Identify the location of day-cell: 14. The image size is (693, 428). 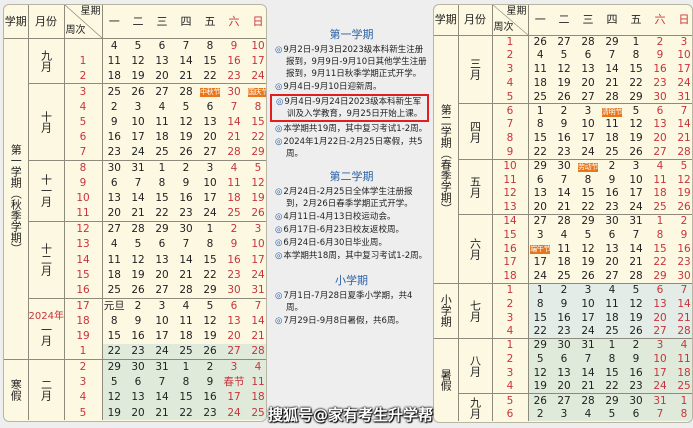
(682, 125).